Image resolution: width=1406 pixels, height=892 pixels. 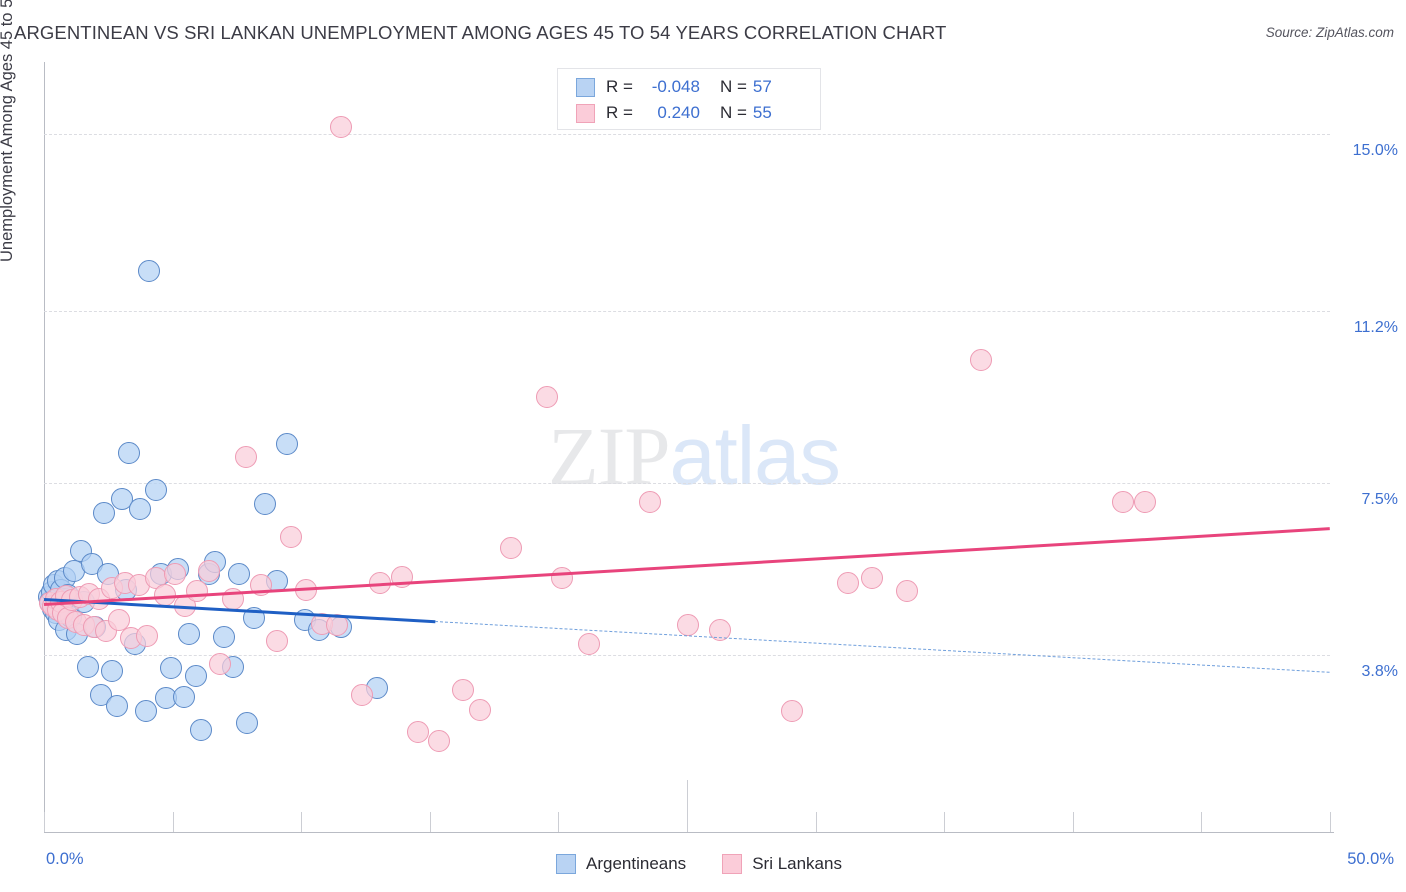 What do you see at coordinates (585, 113) in the screenshot?
I see `stats-swatch-pink-icon` at bounding box center [585, 113].